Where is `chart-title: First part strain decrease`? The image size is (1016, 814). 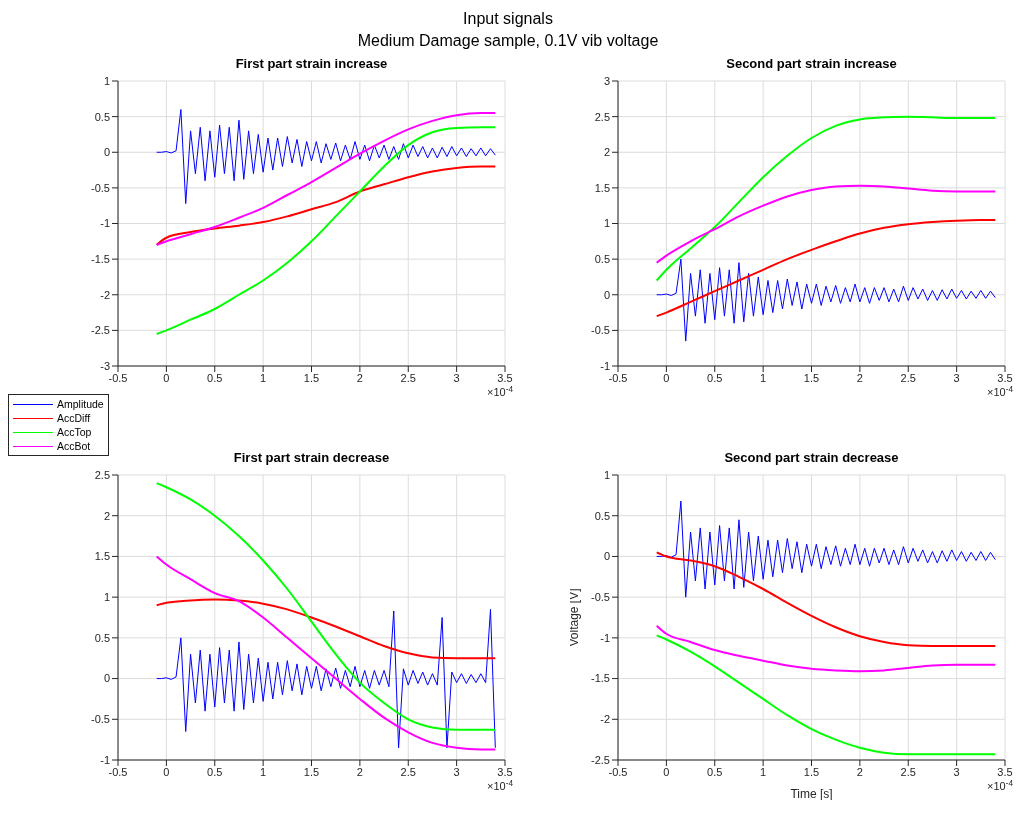
chart-title: First part strain decrease is located at coordinates (311, 457).